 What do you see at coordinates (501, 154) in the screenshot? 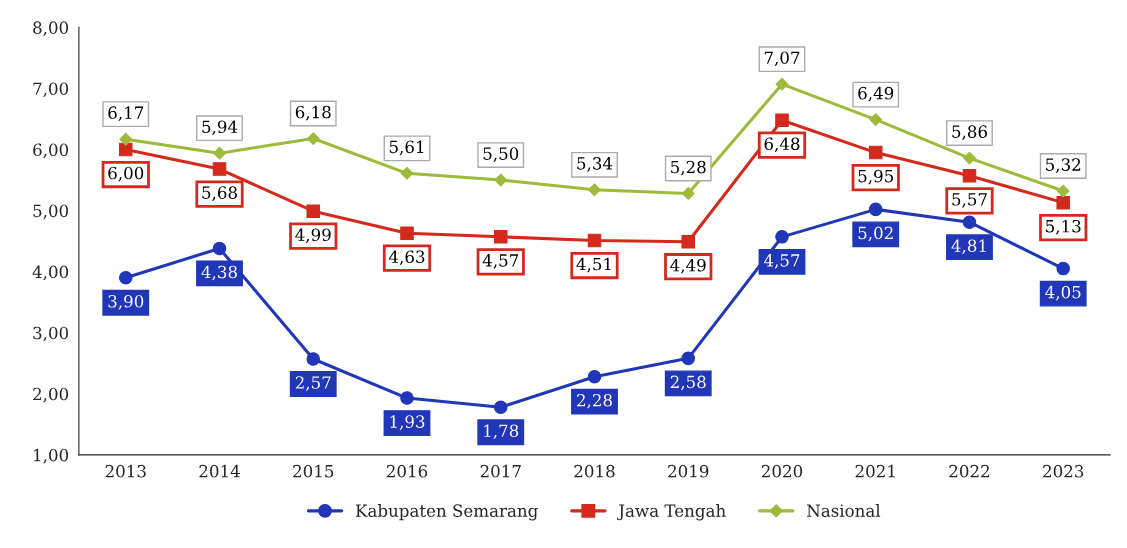
I see `data-label: 5,50` at bounding box center [501, 154].